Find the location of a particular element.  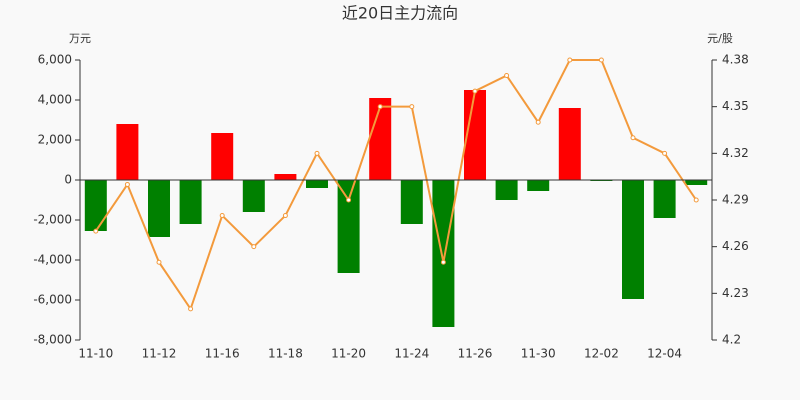

y-tick-label: -2,000 is located at coordinates (52, 220).